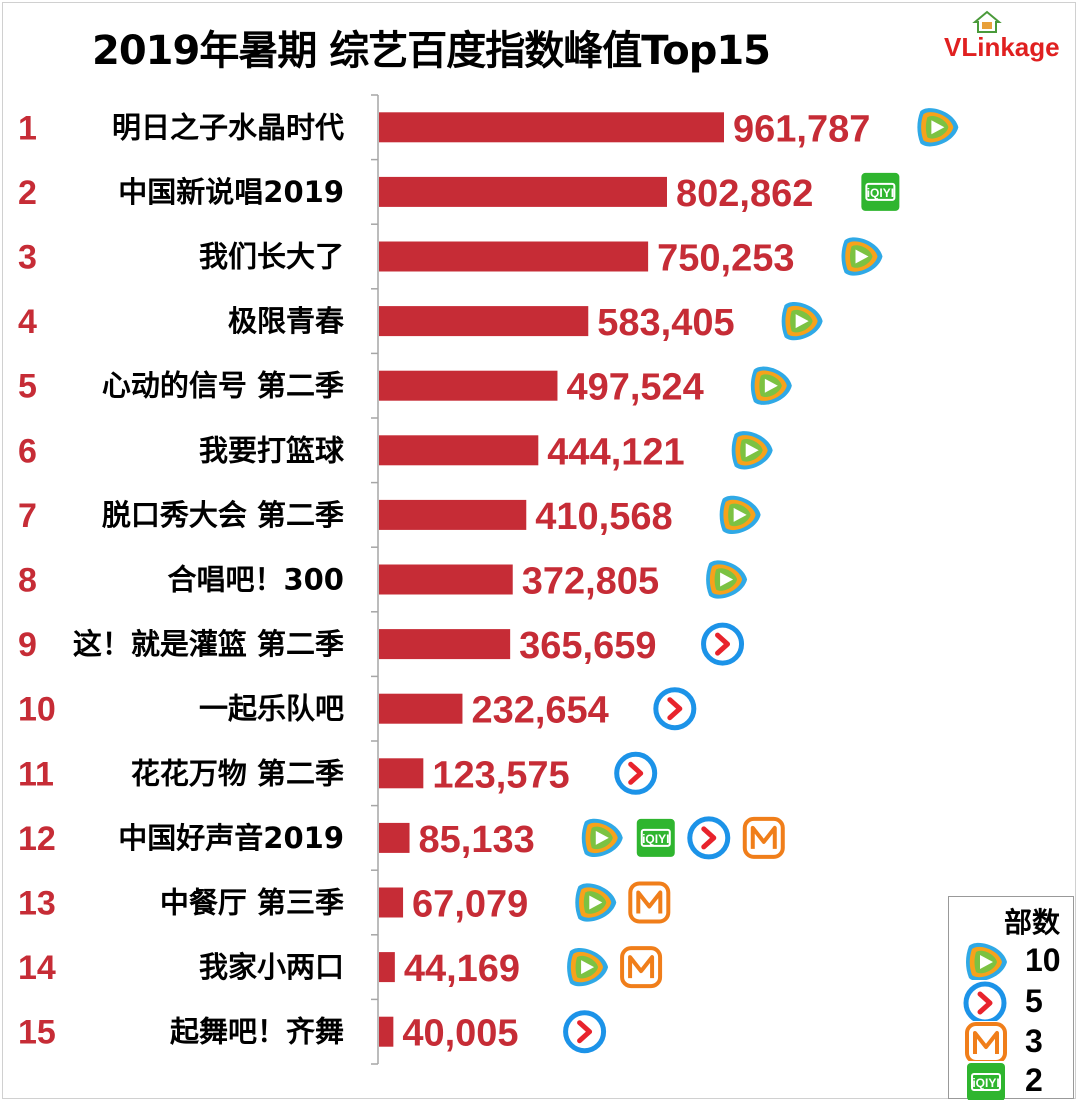 The height and width of the screenshot is (1104, 1080). I want to click on youku-icon-glyph, so click(985, 1003).